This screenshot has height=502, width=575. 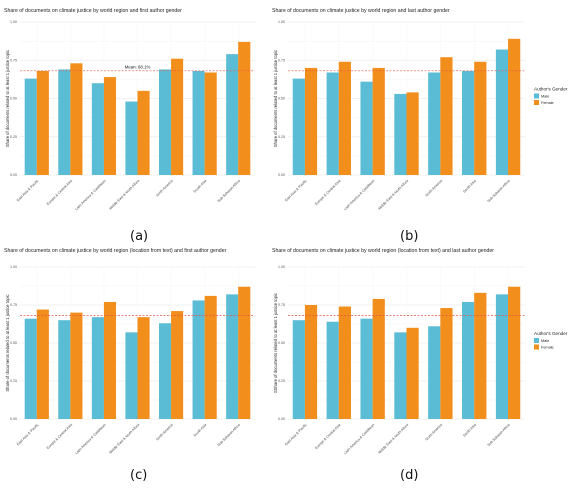 I want to click on panel-tag-b: (b), so click(x=409, y=236).